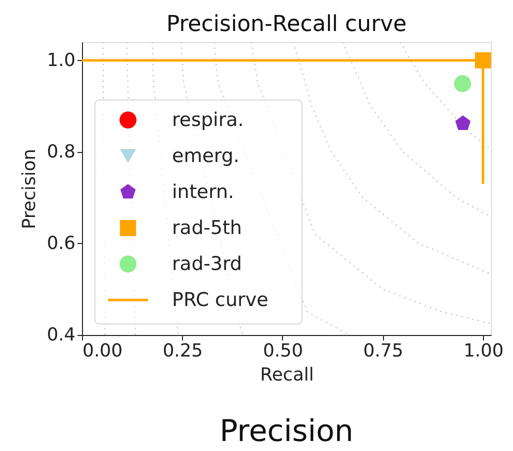 The width and height of the screenshot is (513, 451). What do you see at coordinates (208, 120) in the screenshot?
I see `legend-label: respira.` at bounding box center [208, 120].